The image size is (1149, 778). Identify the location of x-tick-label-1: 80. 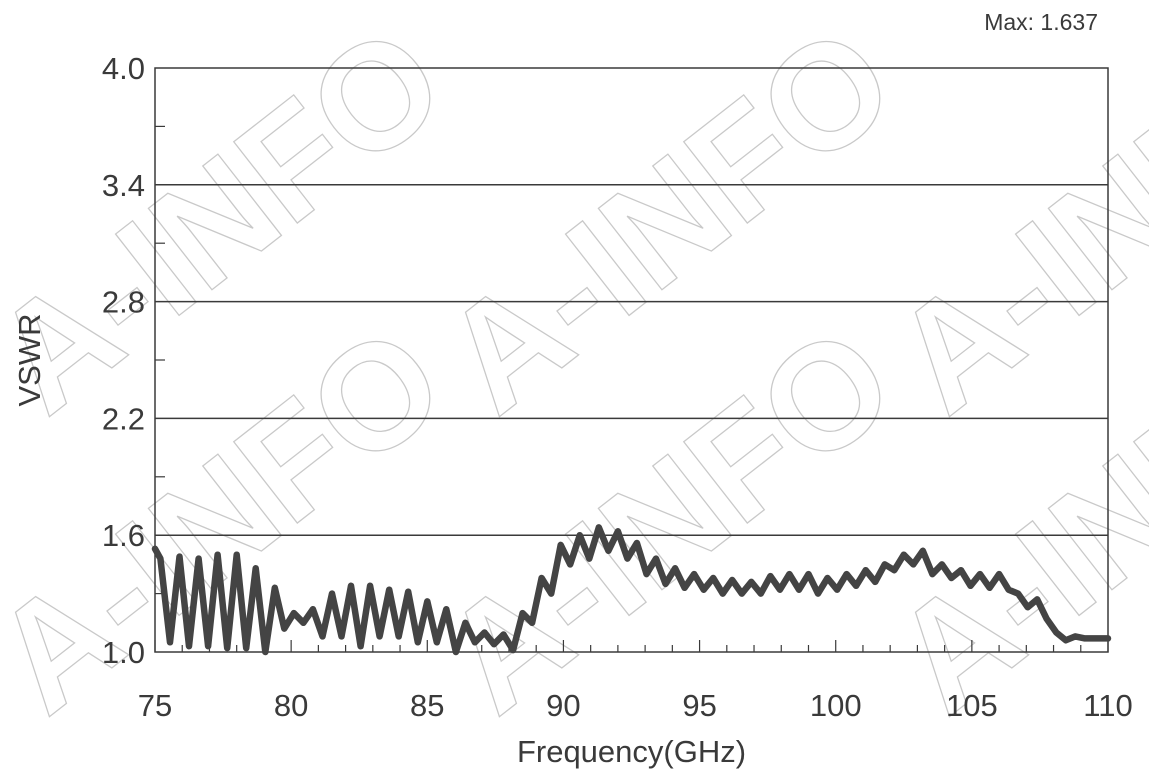
(291, 705).